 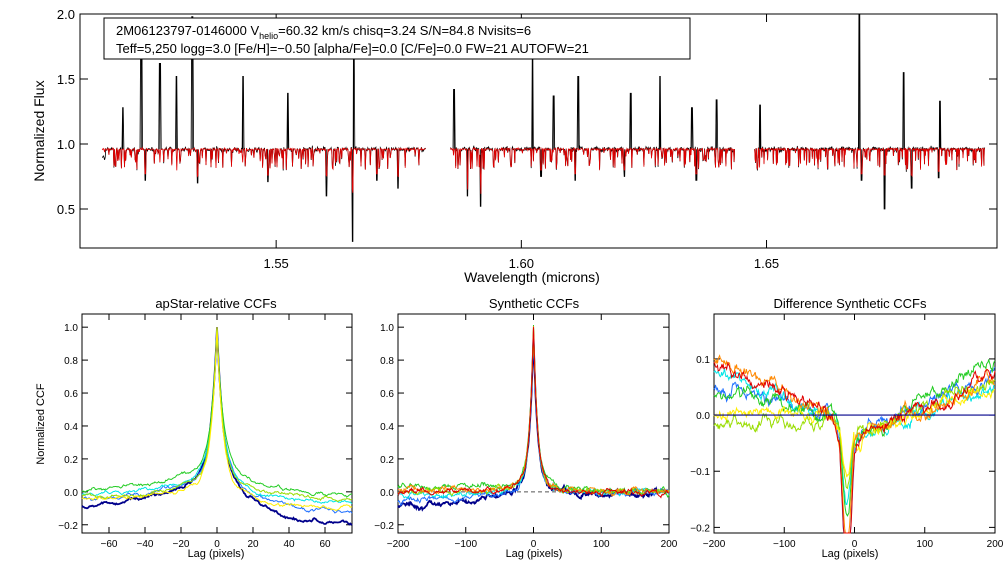 What do you see at coordinates (387, 394) in the screenshot?
I see `synthetic-ccf-ytick-label: 0.6` at bounding box center [387, 394].